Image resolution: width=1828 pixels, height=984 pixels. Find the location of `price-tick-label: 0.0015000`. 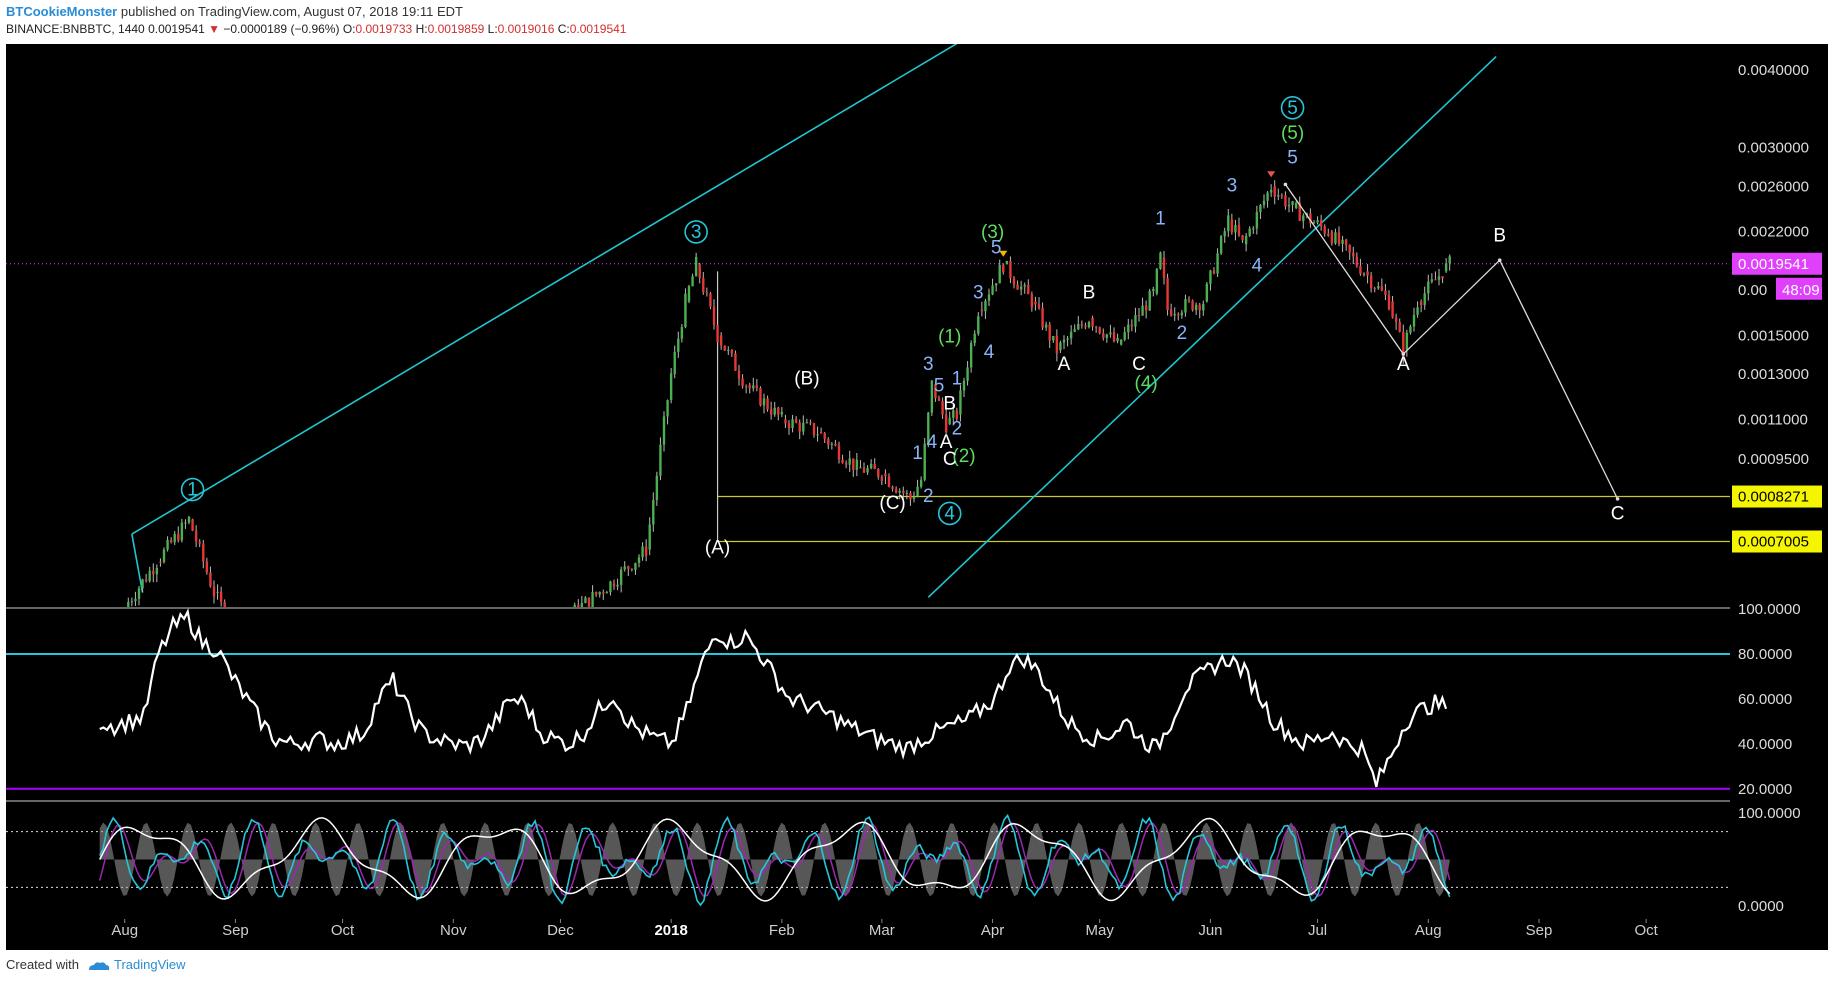

price-tick-label: 0.0015000 is located at coordinates (1773, 335).